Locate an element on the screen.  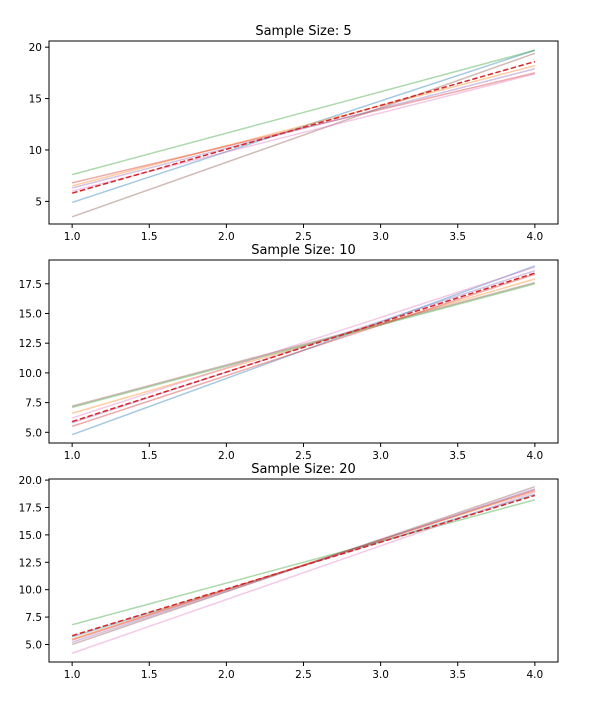
series-mean-line is located at coordinates (303, 127).